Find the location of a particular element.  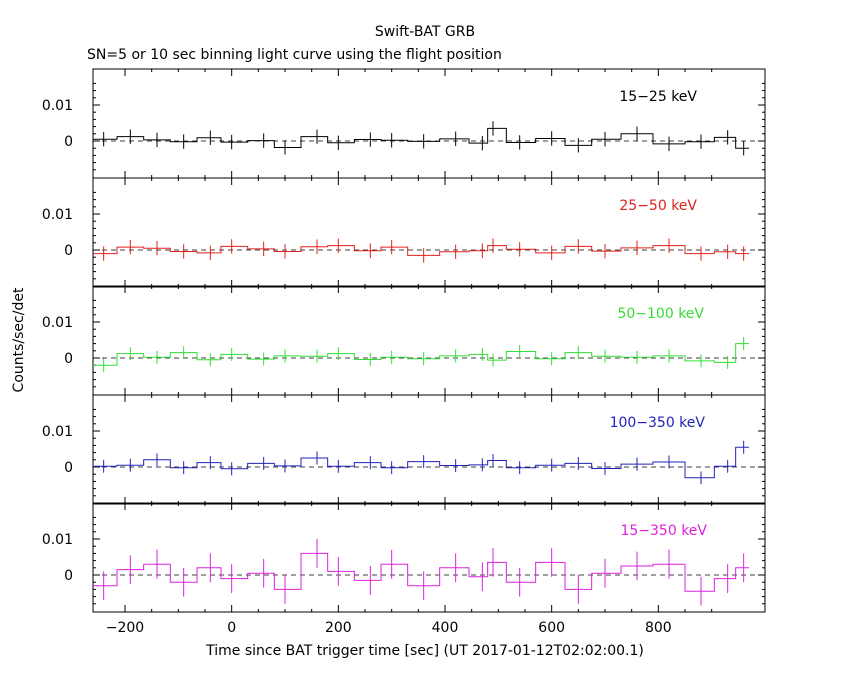

x-tick-label: 800 is located at coordinates (658, 628).